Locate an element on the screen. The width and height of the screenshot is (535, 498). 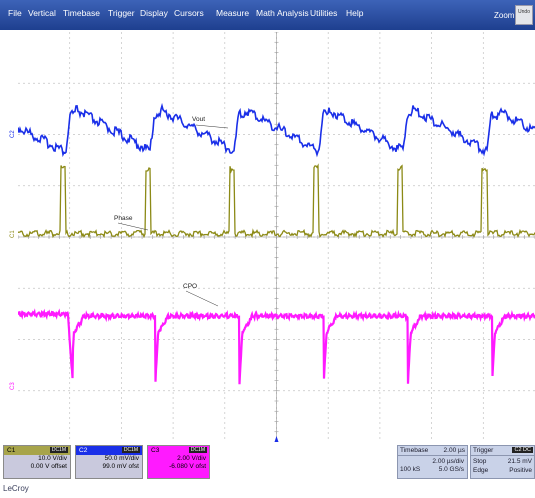
trace-vout is located at coordinates (276, 130).